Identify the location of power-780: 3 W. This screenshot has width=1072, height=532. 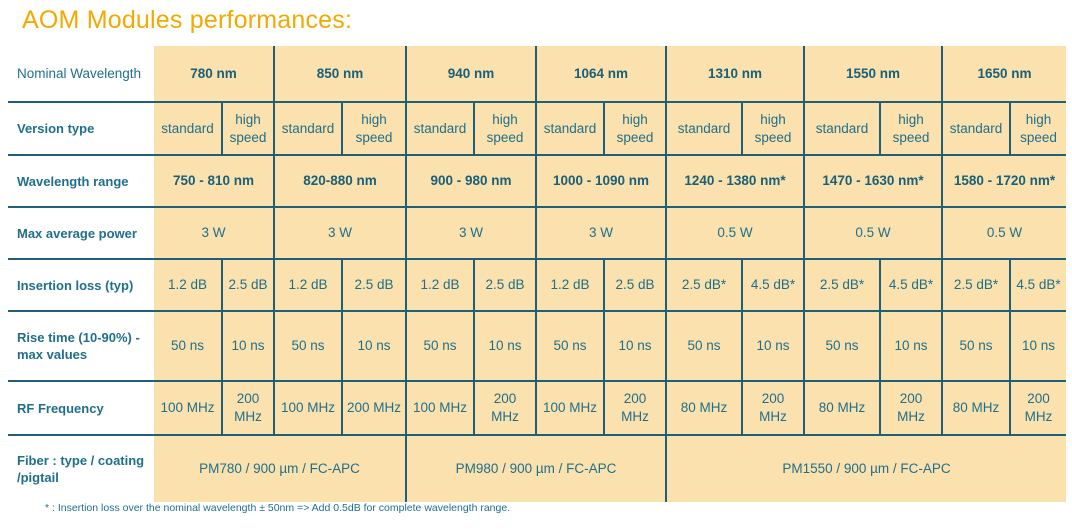
(214, 233).